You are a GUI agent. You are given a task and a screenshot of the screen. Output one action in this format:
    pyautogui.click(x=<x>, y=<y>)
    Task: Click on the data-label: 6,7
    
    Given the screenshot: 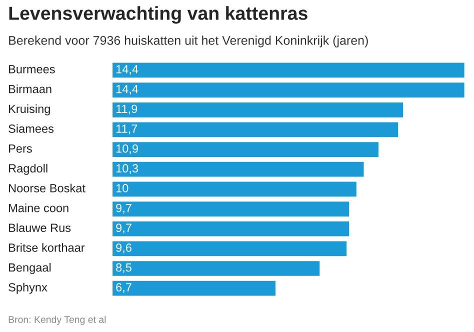 What is the action you would take?
    pyautogui.click(x=124, y=288)
    